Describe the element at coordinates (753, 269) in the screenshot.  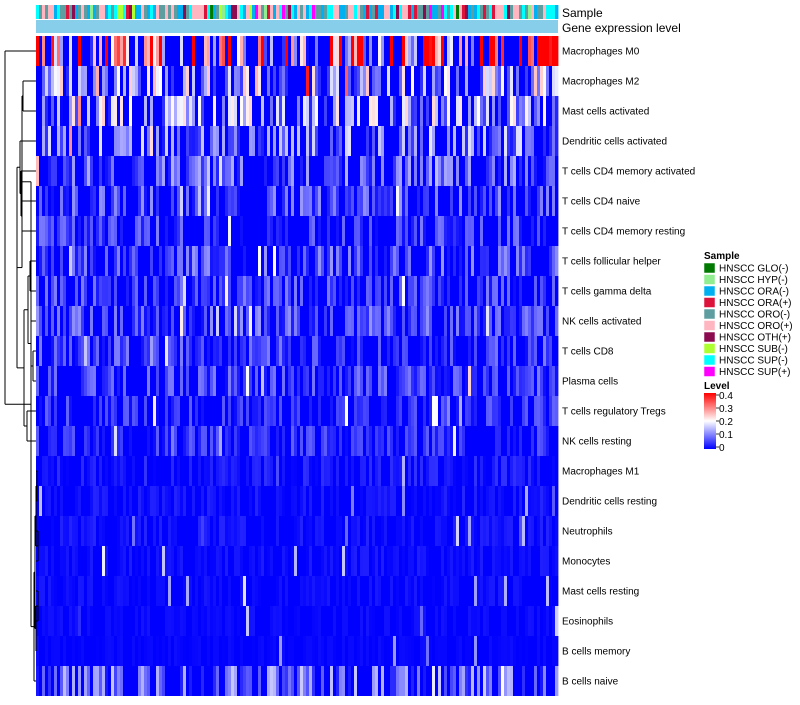
I see `sample-legend-label: HNSCC GLO(-)` at that location.